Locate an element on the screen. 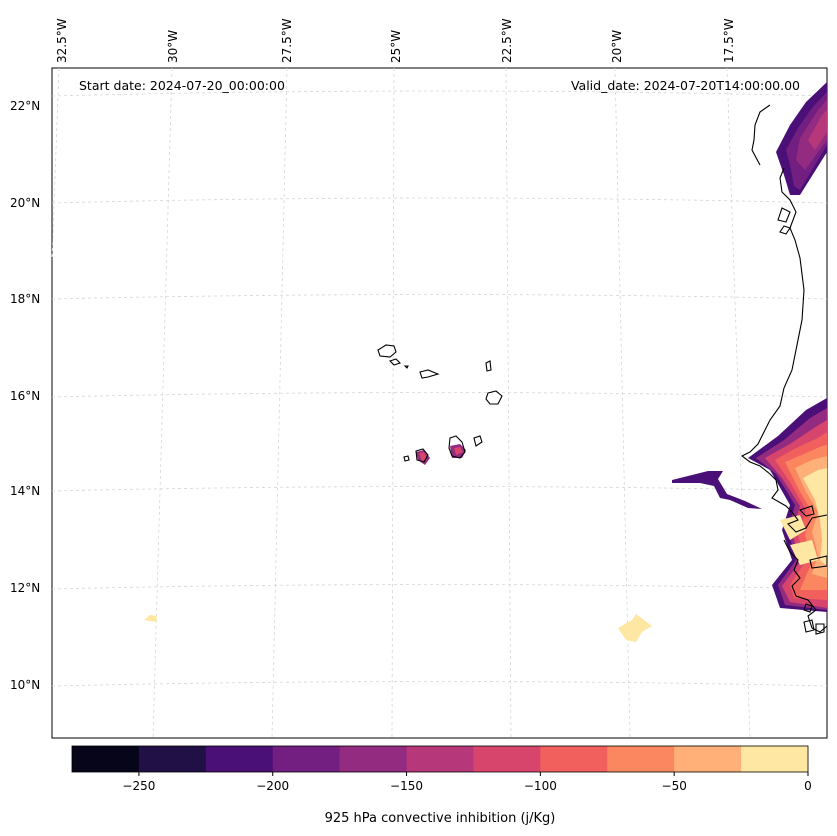 The width and height of the screenshot is (837, 836). lon-label: 32.5°W is located at coordinates (62, 40).